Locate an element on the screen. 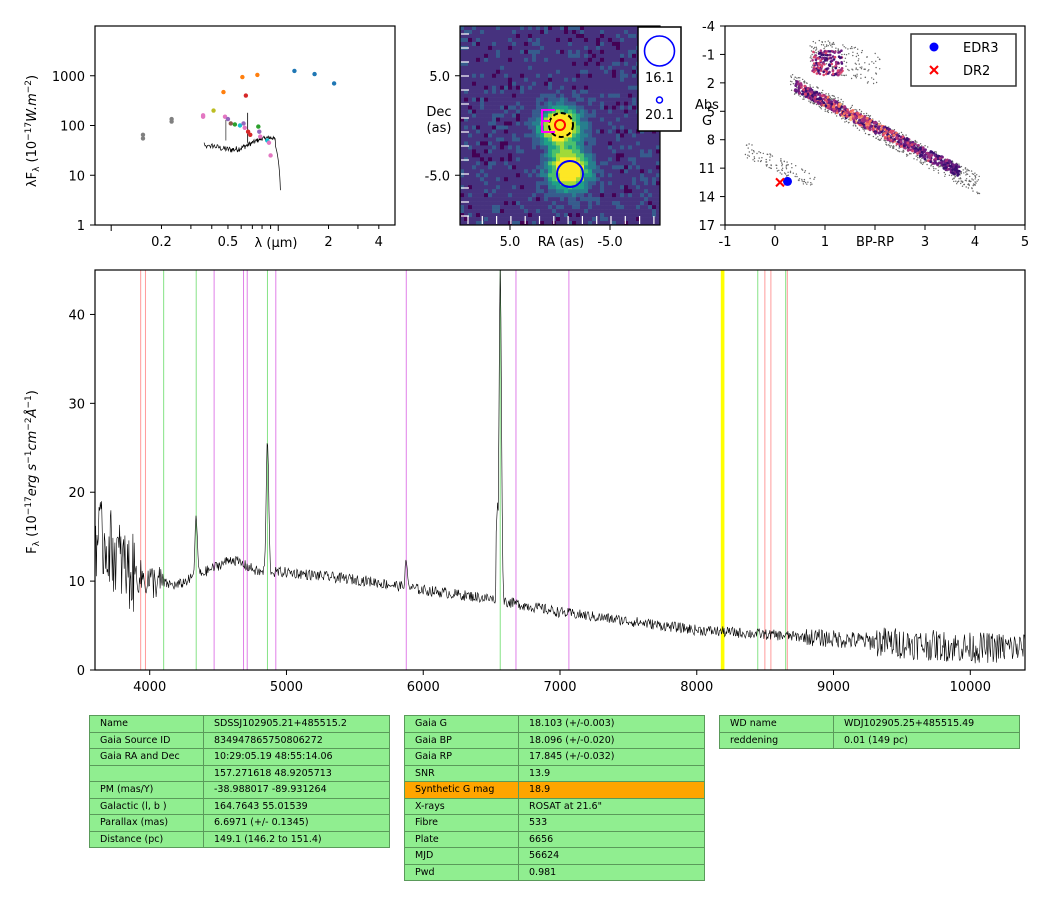  image-legend: 16.1 20.1 is located at coordinates (659, 79).